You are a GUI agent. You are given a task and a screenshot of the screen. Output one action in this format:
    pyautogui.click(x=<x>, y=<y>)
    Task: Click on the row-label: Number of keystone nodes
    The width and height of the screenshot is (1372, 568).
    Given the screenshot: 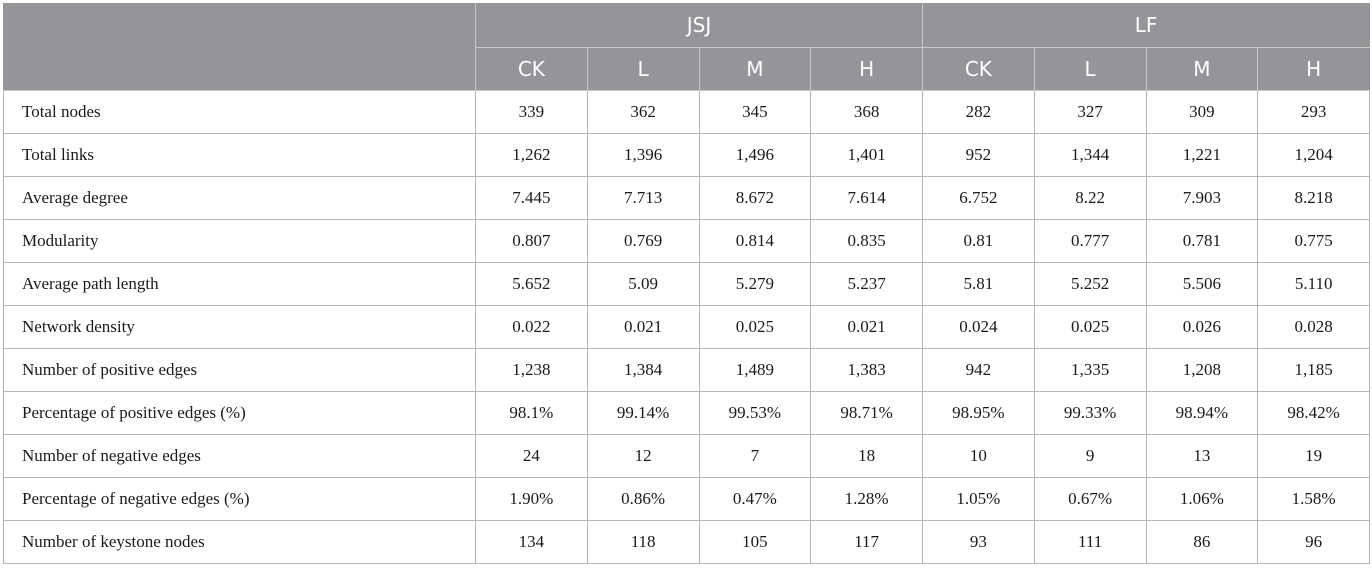 What is the action you would take?
    pyautogui.click(x=239, y=542)
    